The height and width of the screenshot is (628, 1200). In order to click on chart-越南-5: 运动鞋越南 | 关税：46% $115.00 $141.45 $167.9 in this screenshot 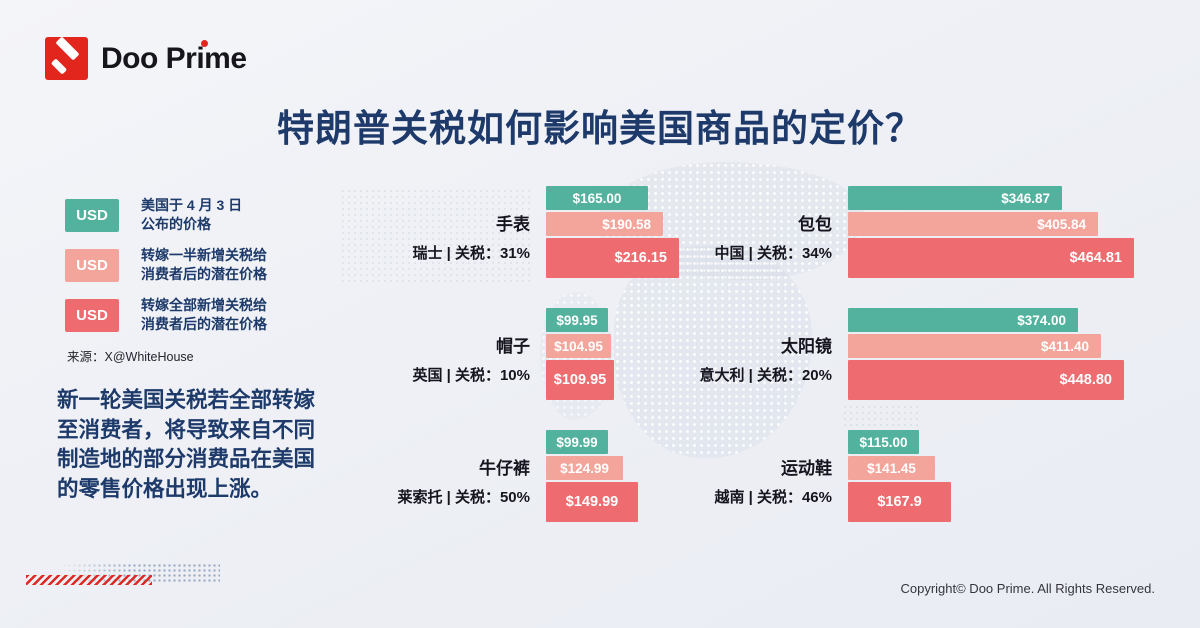, I will do `click(912, 476)`.